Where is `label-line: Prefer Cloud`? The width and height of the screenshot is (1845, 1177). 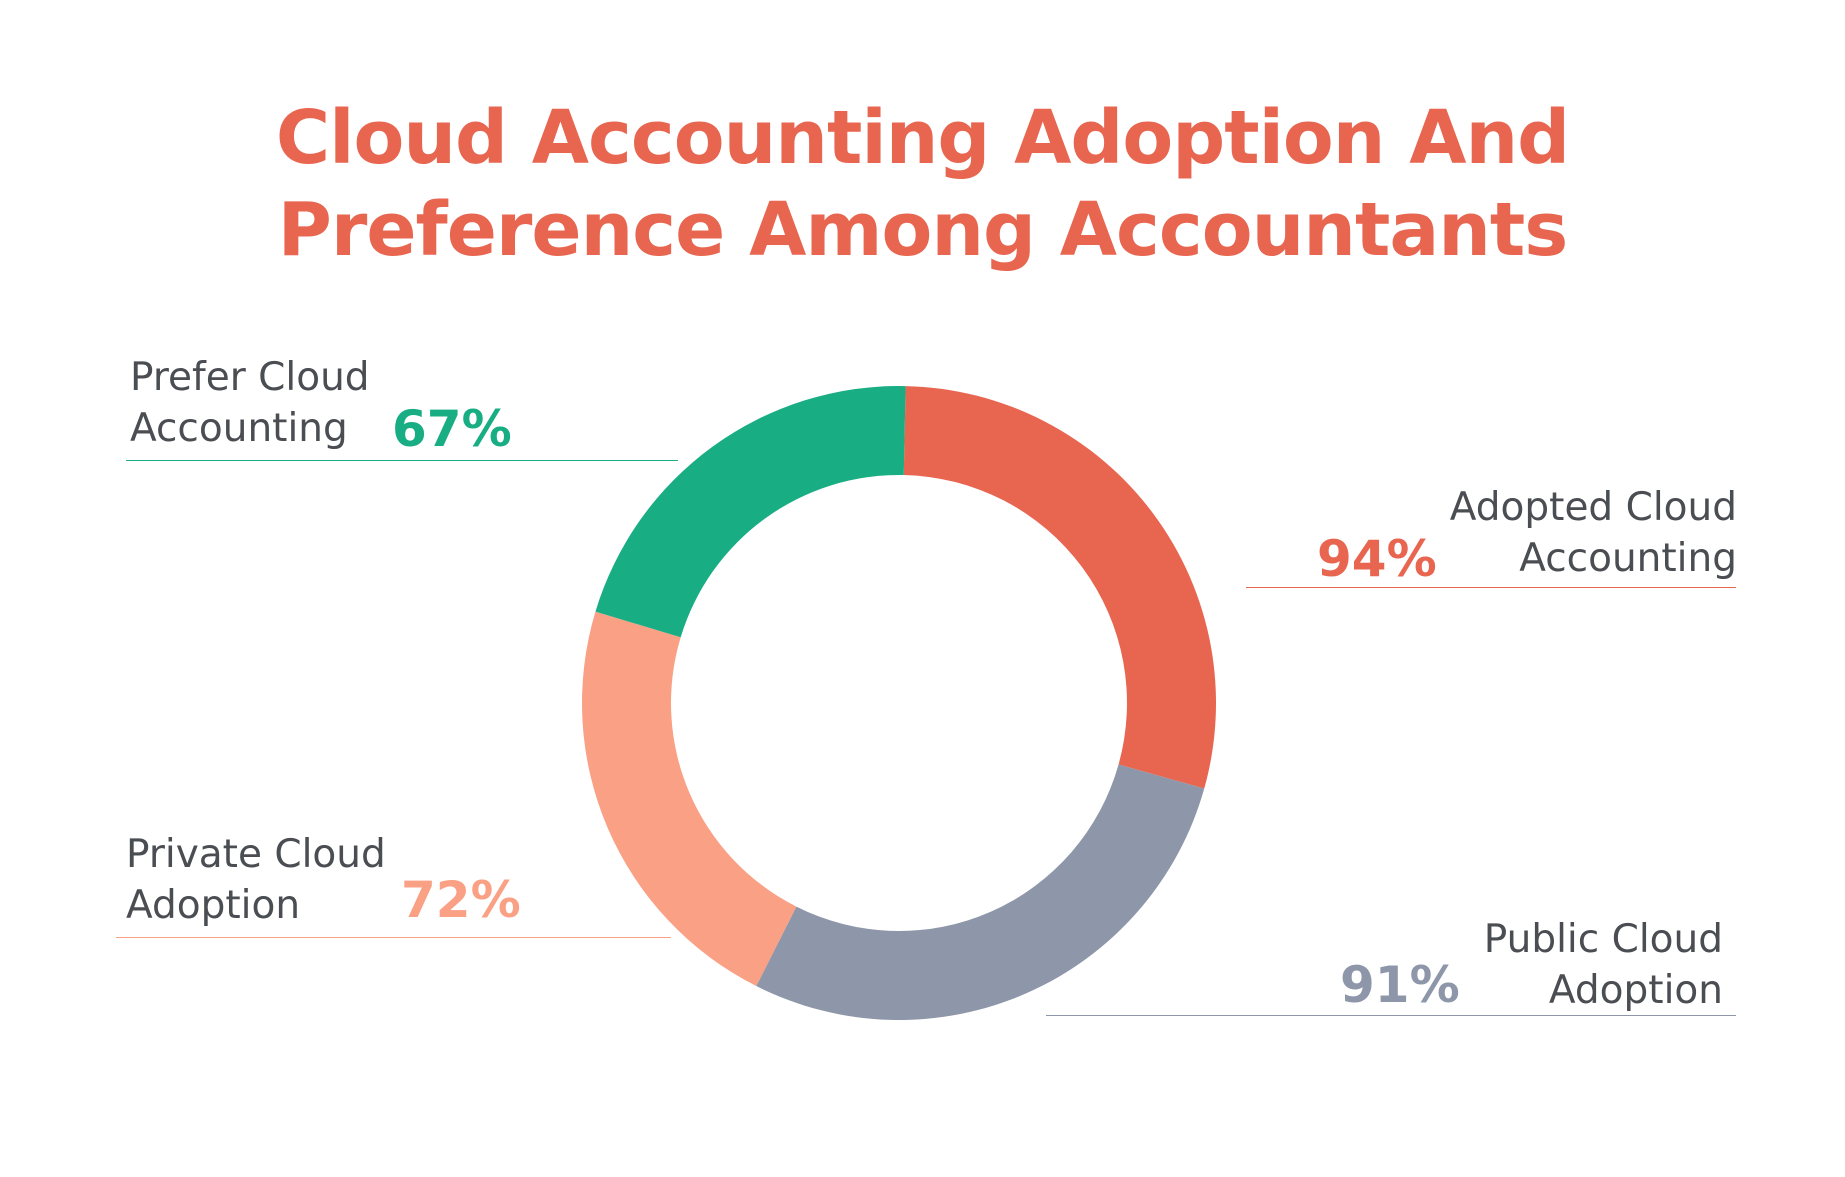
label-line: Prefer Cloud is located at coordinates (250, 377).